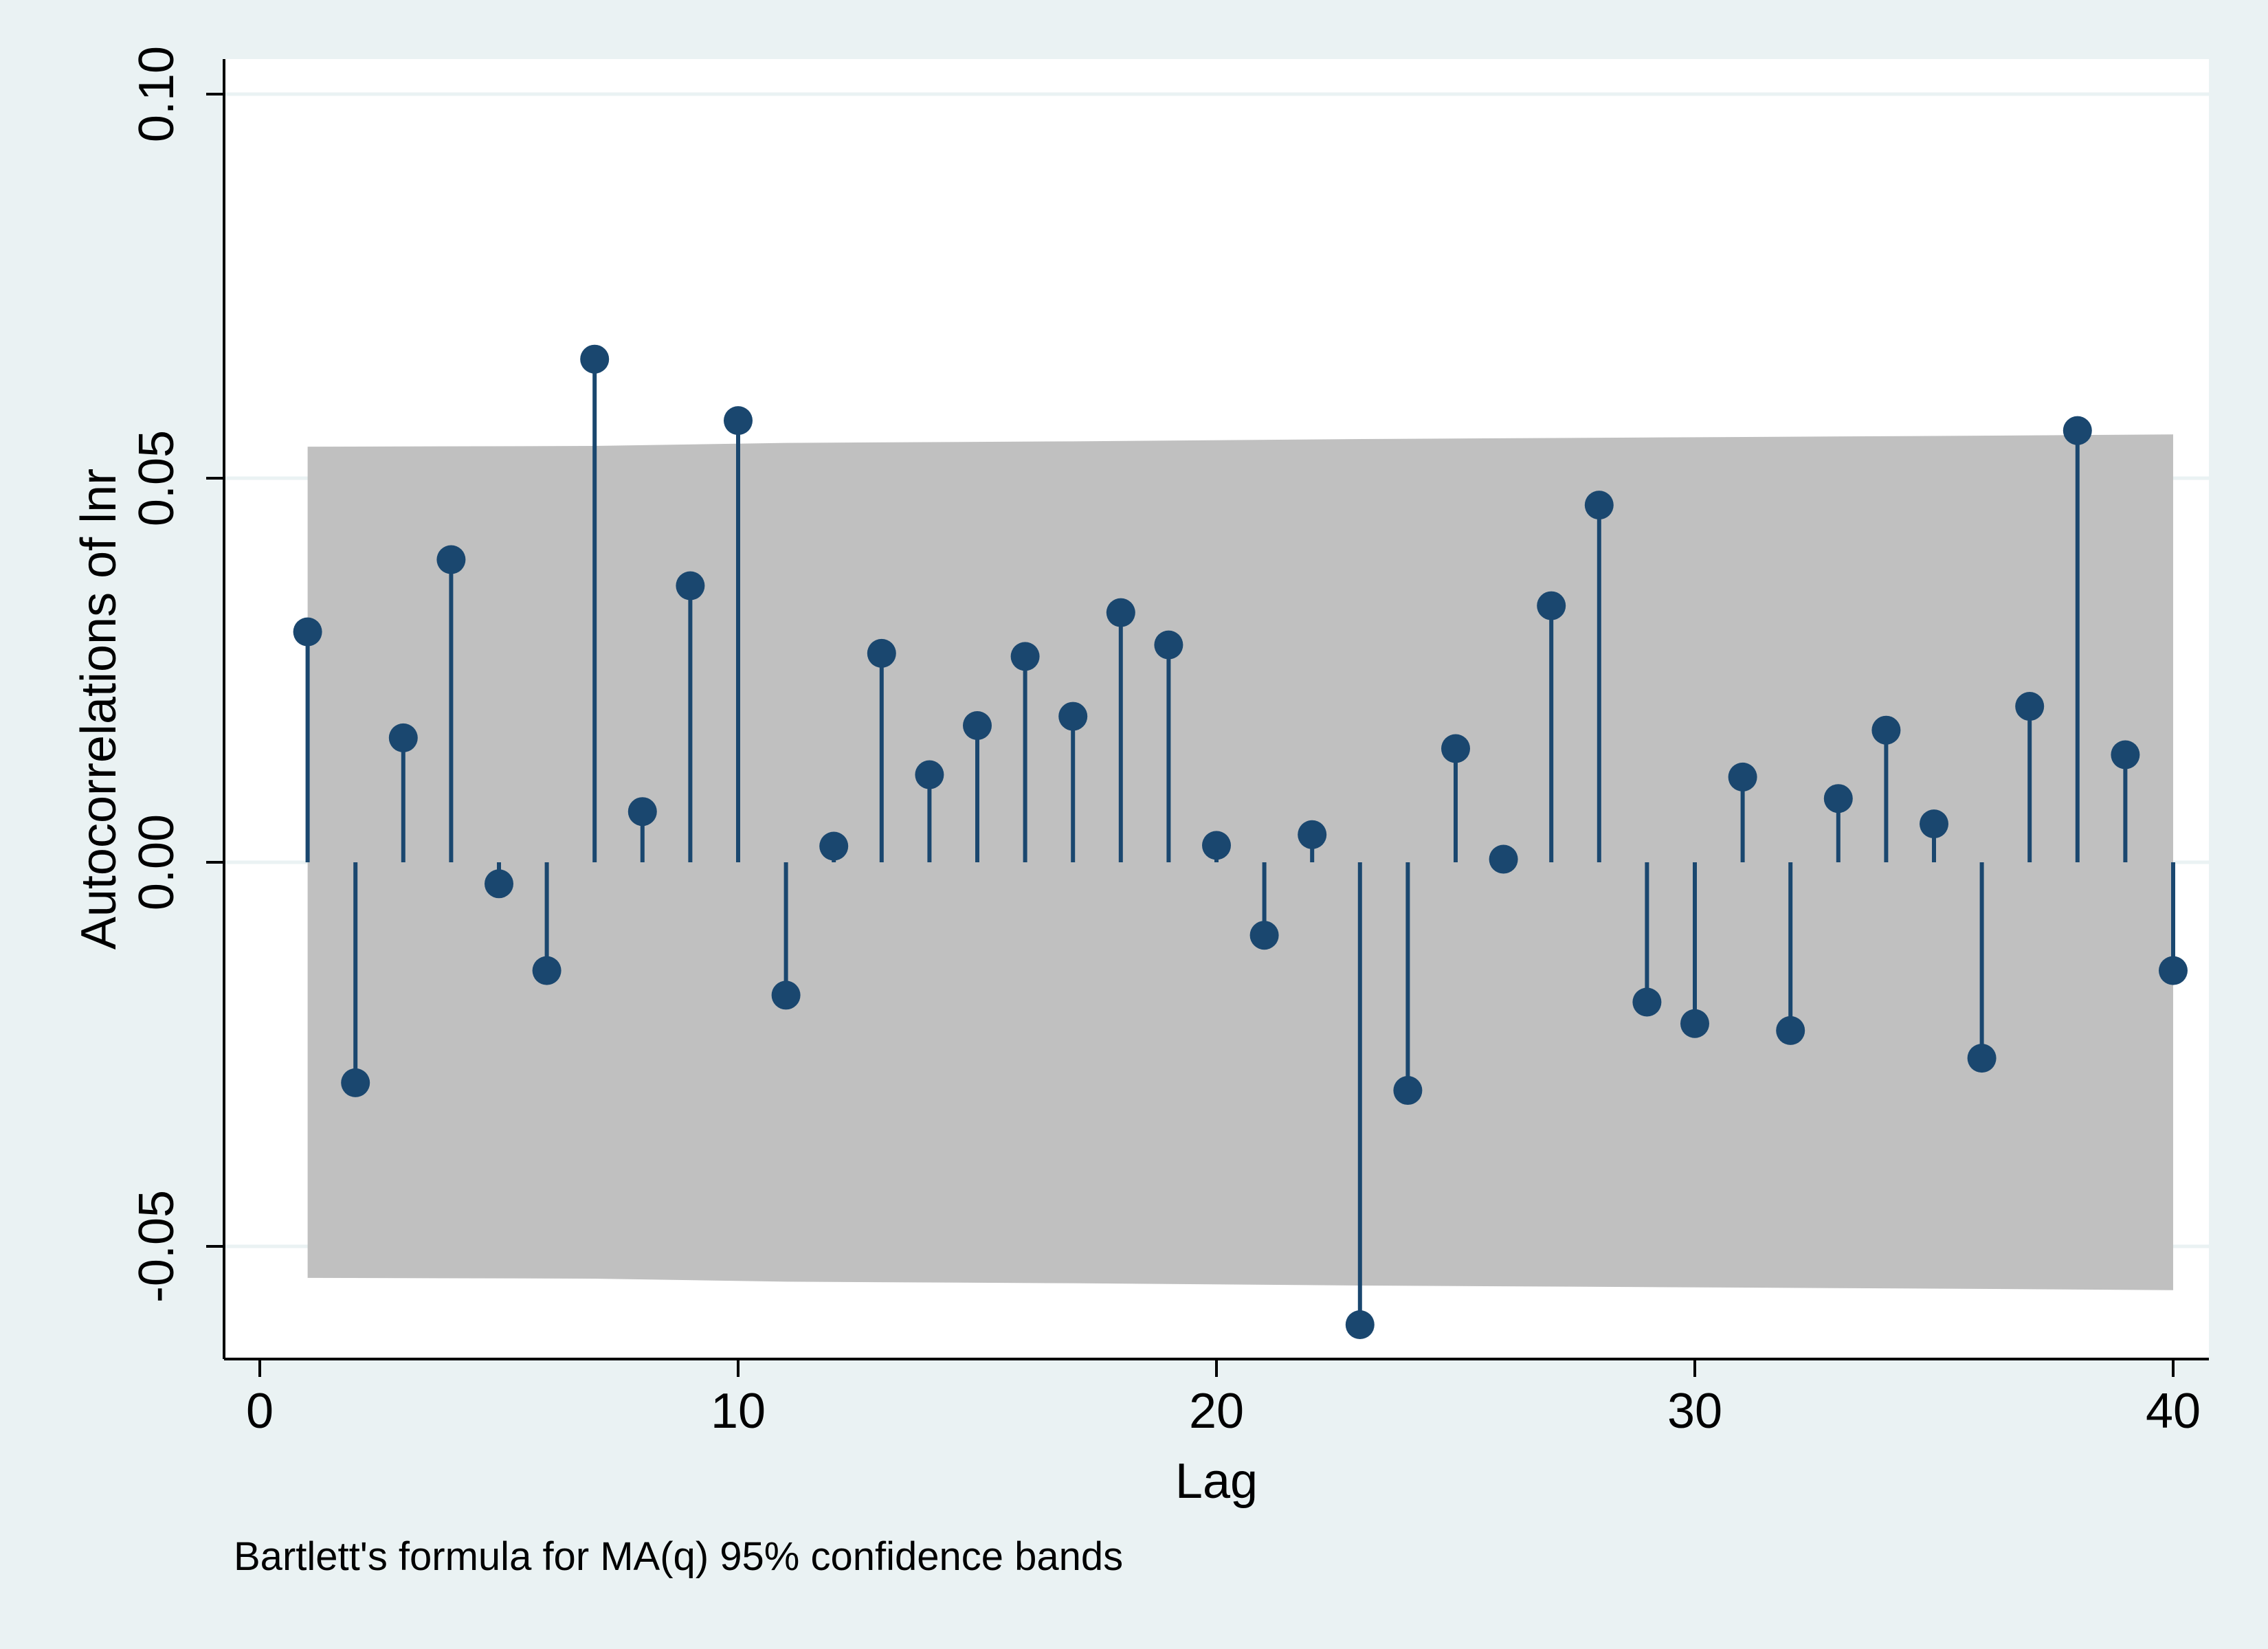  I want to click on x-tick-label: 20, so click(1216, 1411).